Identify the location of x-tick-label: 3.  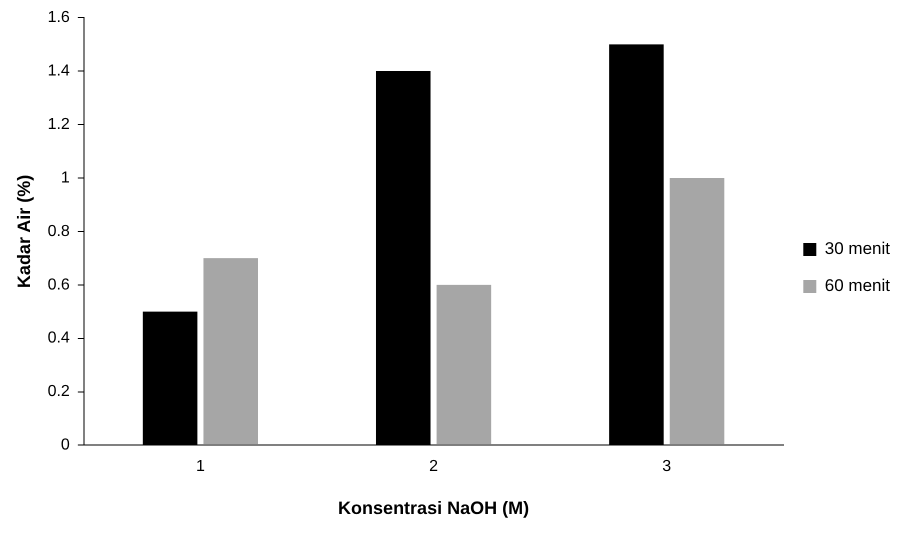
(667, 467).